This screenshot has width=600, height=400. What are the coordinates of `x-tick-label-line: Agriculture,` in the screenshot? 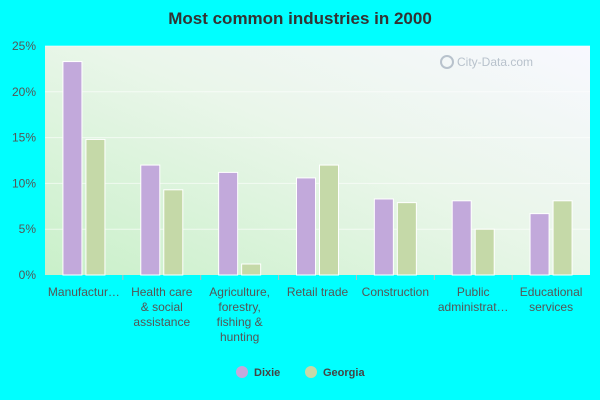 It's located at (239, 292).